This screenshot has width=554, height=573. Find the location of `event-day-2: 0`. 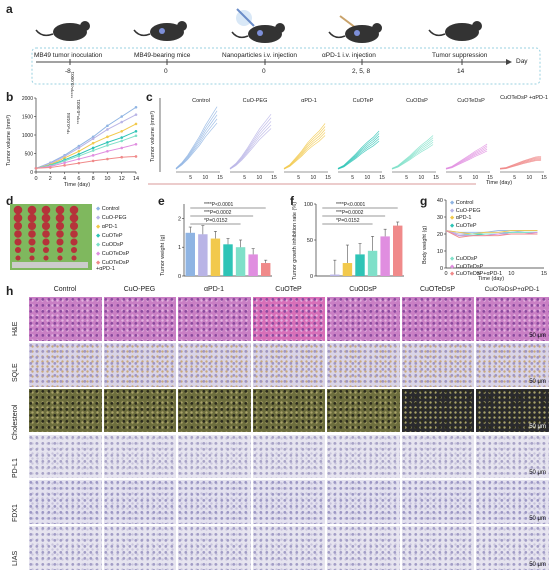

event-day-2: 0 is located at coordinates (166, 71).